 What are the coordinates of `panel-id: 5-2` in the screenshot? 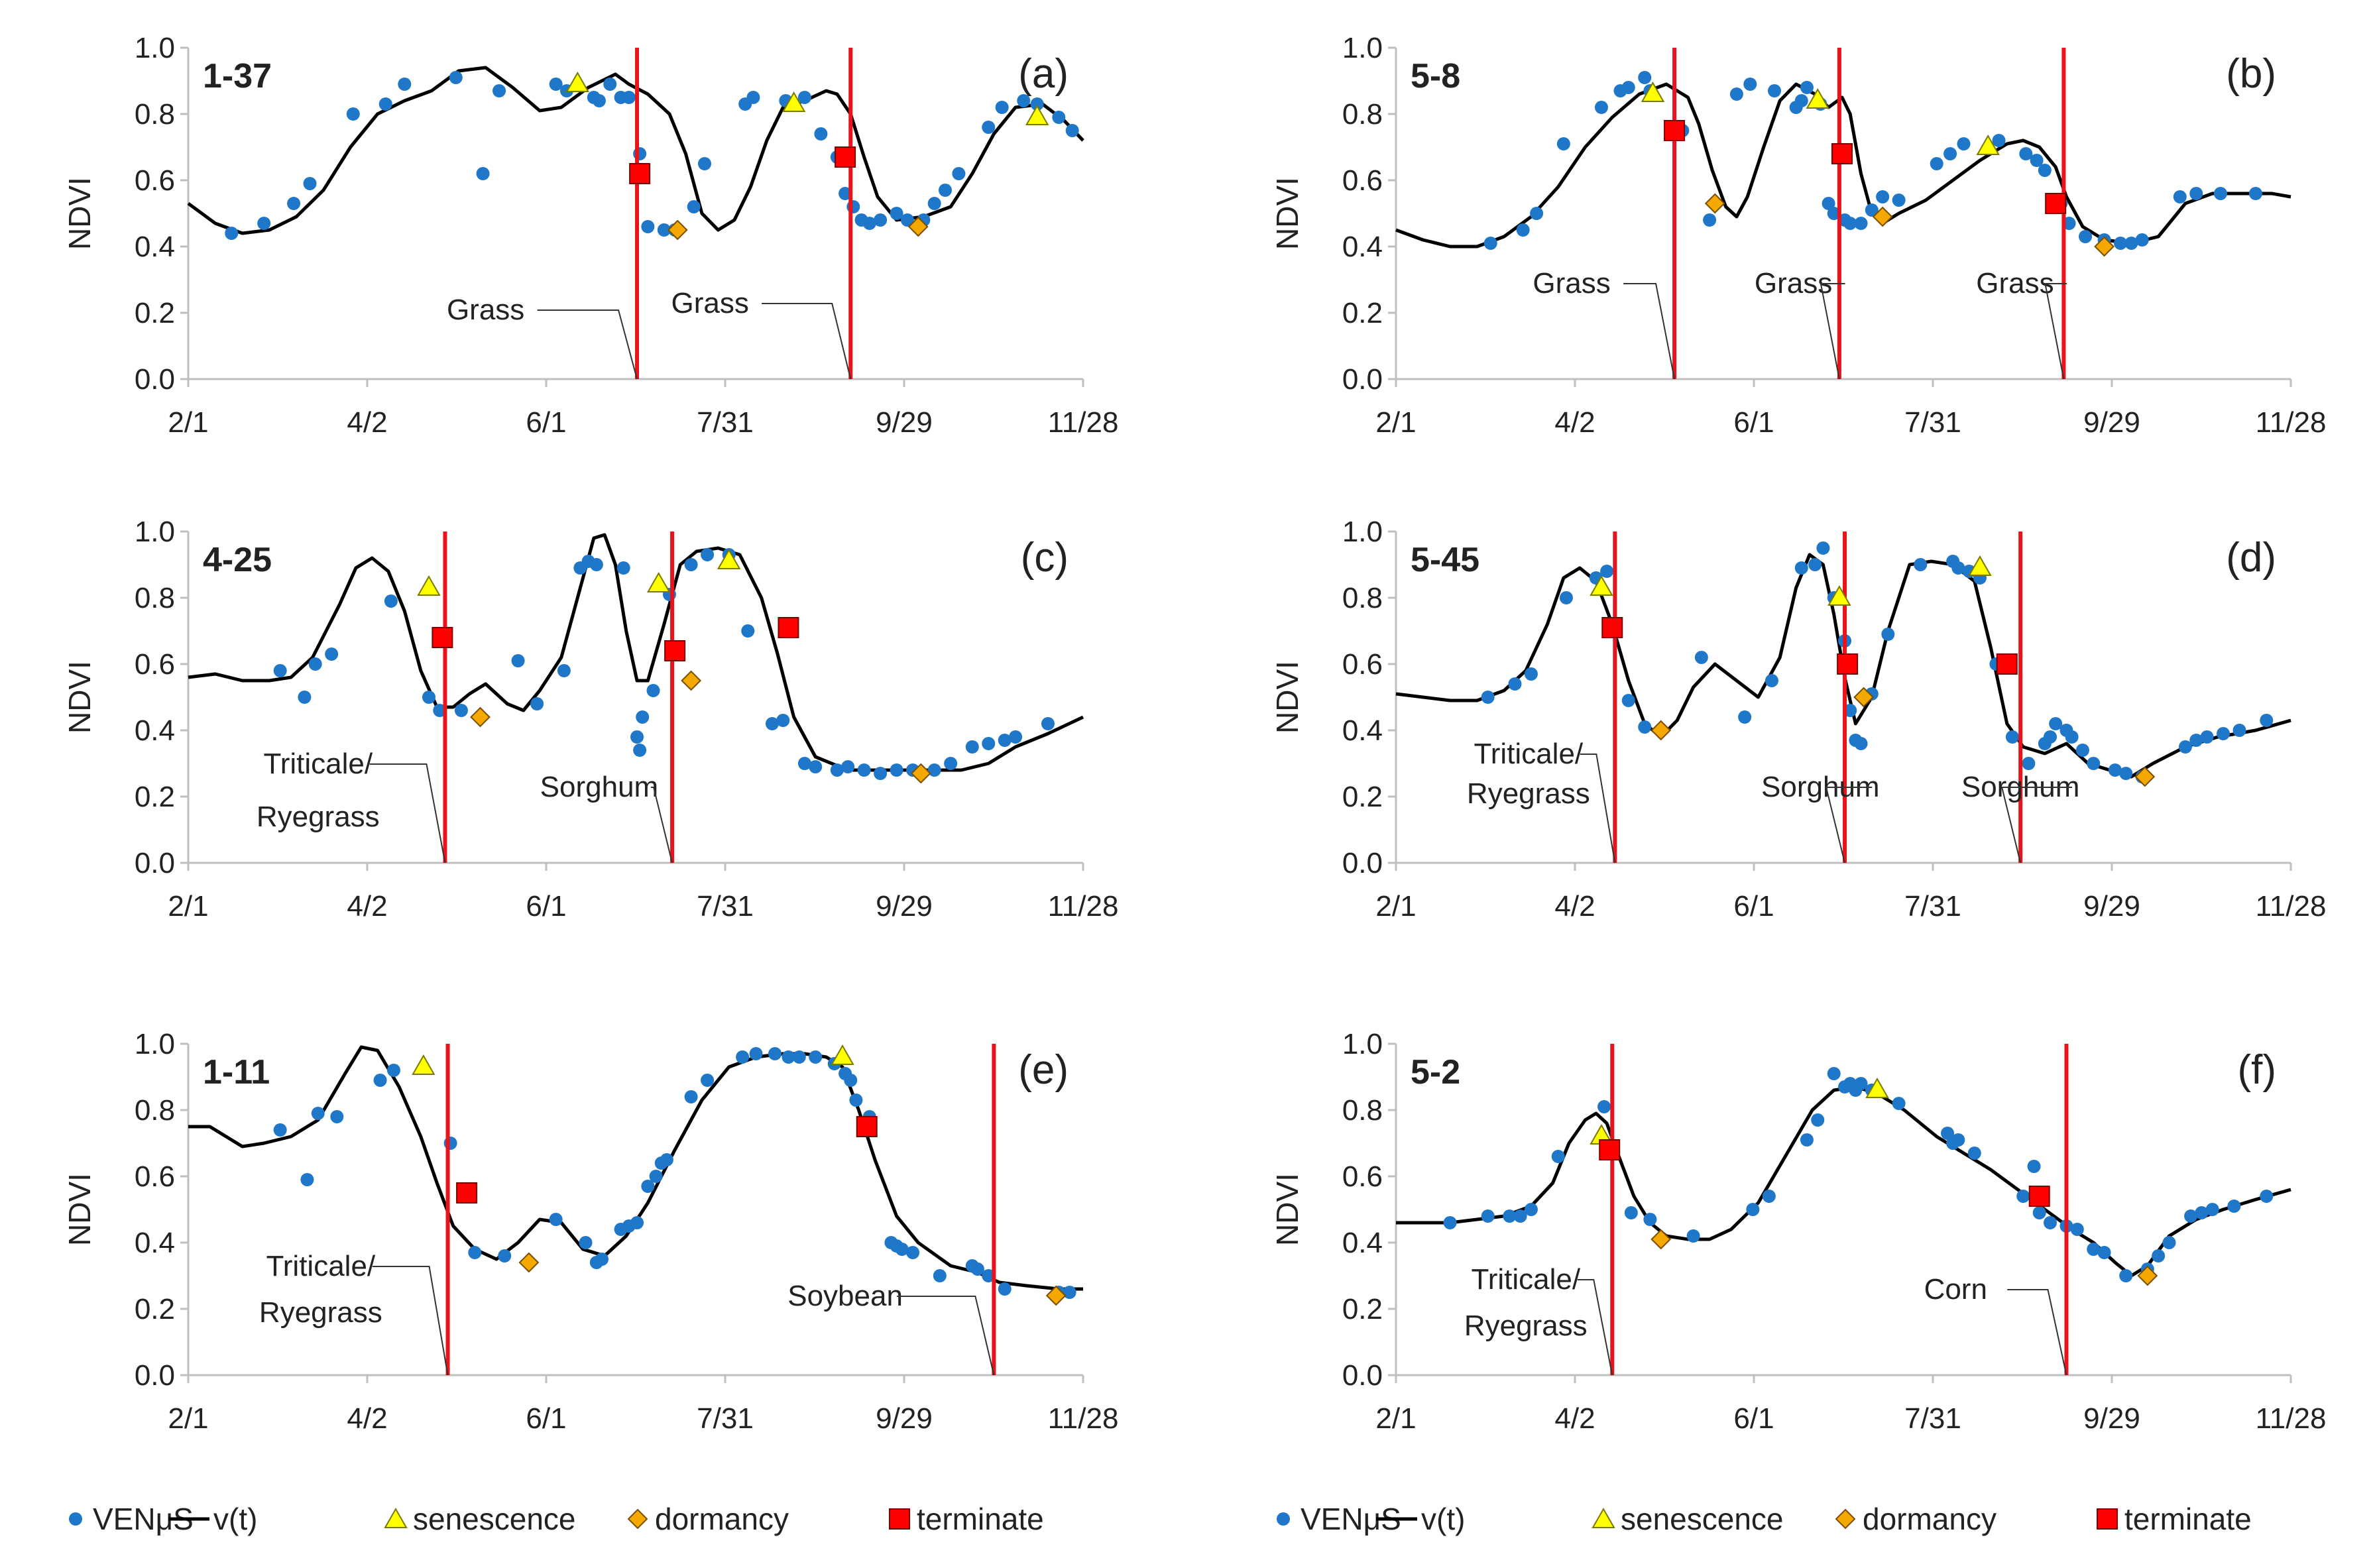 It's located at (1435, 1072).